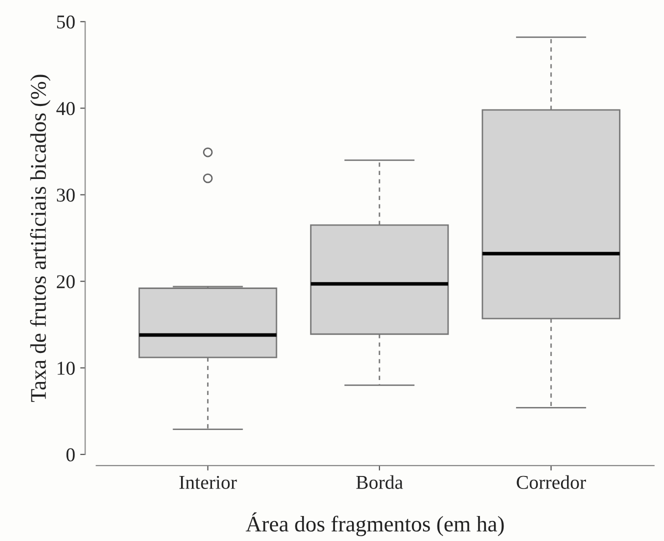 Image resolution: width=664 pixels, height=541 pixels. I want to click on x-tick-label: Interior, so click(208, 482).